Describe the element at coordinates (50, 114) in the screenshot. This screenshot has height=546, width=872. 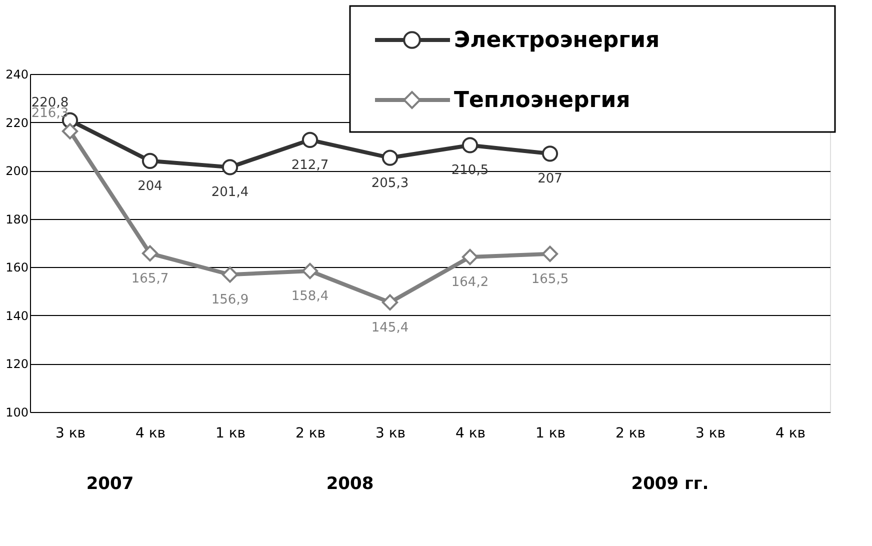
I see `data-label: 216,3` at that location.